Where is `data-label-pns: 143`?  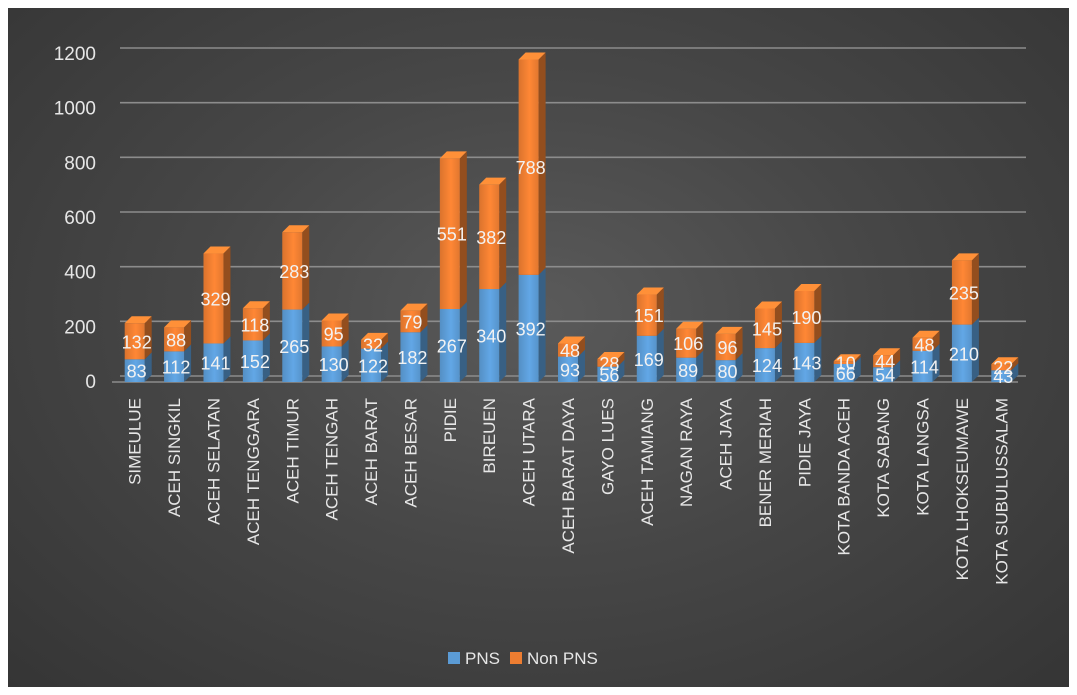
data-label-pns: 143 is located at coordinates (806, 363).